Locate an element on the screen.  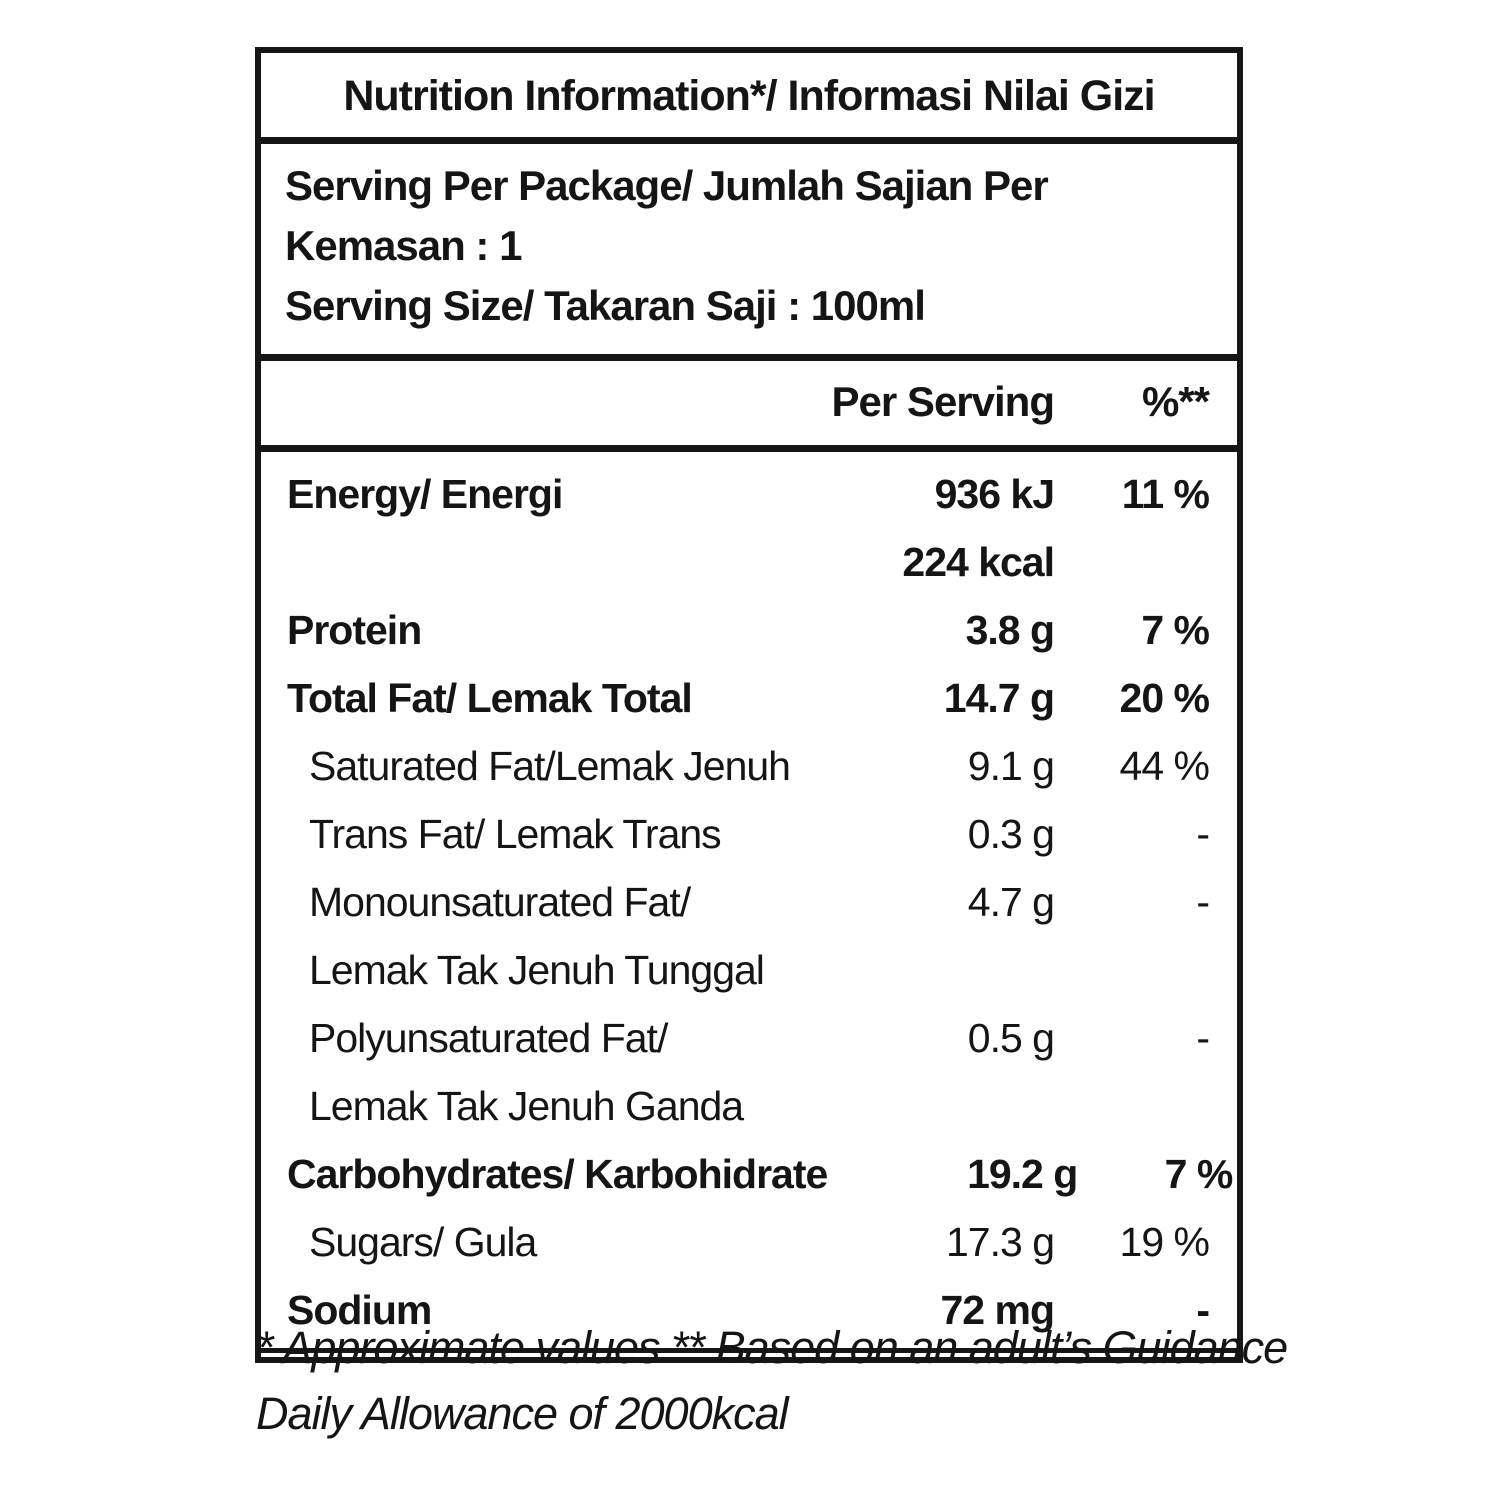
row-label: Lemak Tak Jenuh Ganda is located at coordinates (526, 1106).